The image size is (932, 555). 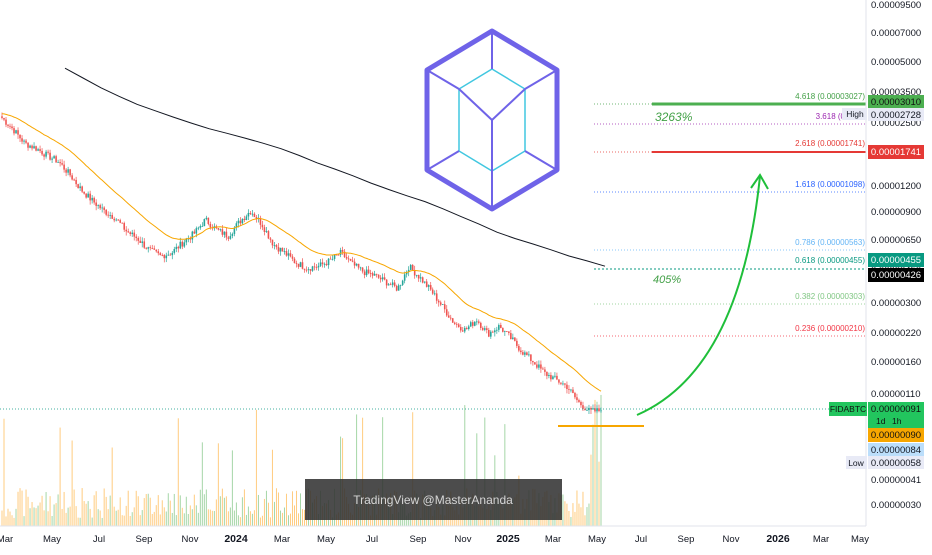 I want to click on x-tick-label: Jul, so click(x=372, y=539).